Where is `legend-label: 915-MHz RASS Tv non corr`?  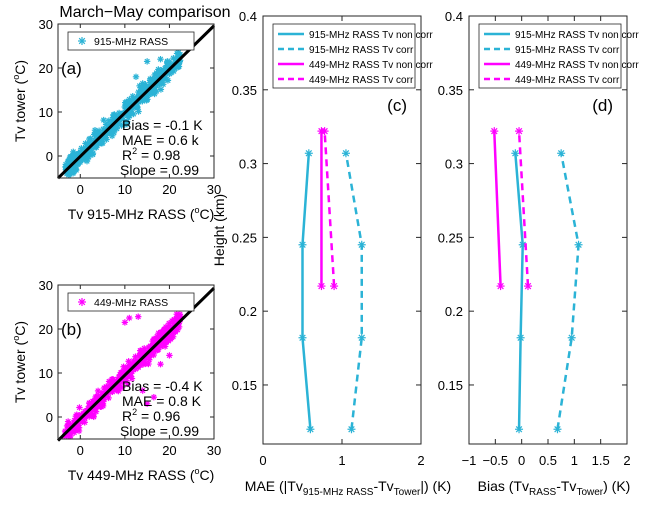 legend-label: 915-MHz RASS Tv non corr is located at coordinates (577, 35).